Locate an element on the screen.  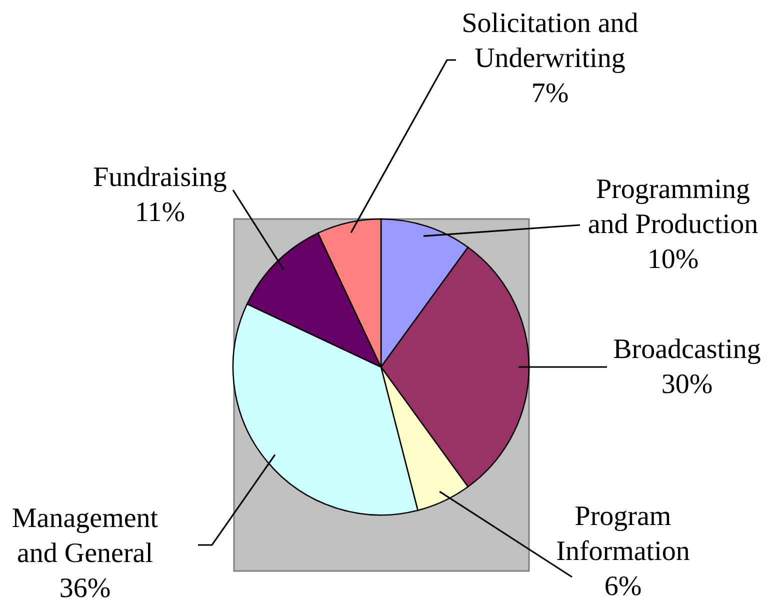
slice-label: Fundraising is located at coordinates (160, 177).